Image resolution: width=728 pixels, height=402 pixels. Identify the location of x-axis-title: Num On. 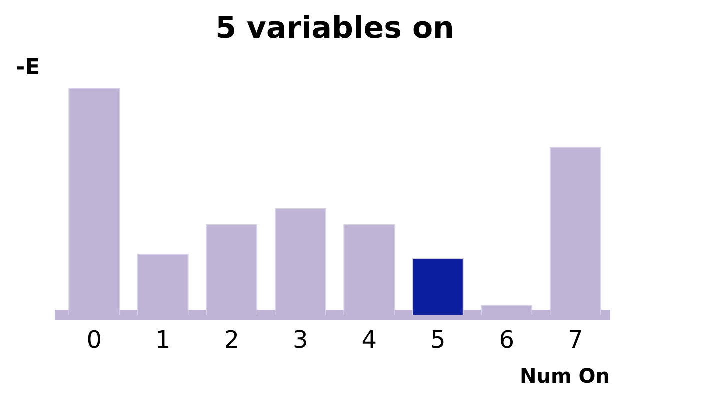
(565, 376).